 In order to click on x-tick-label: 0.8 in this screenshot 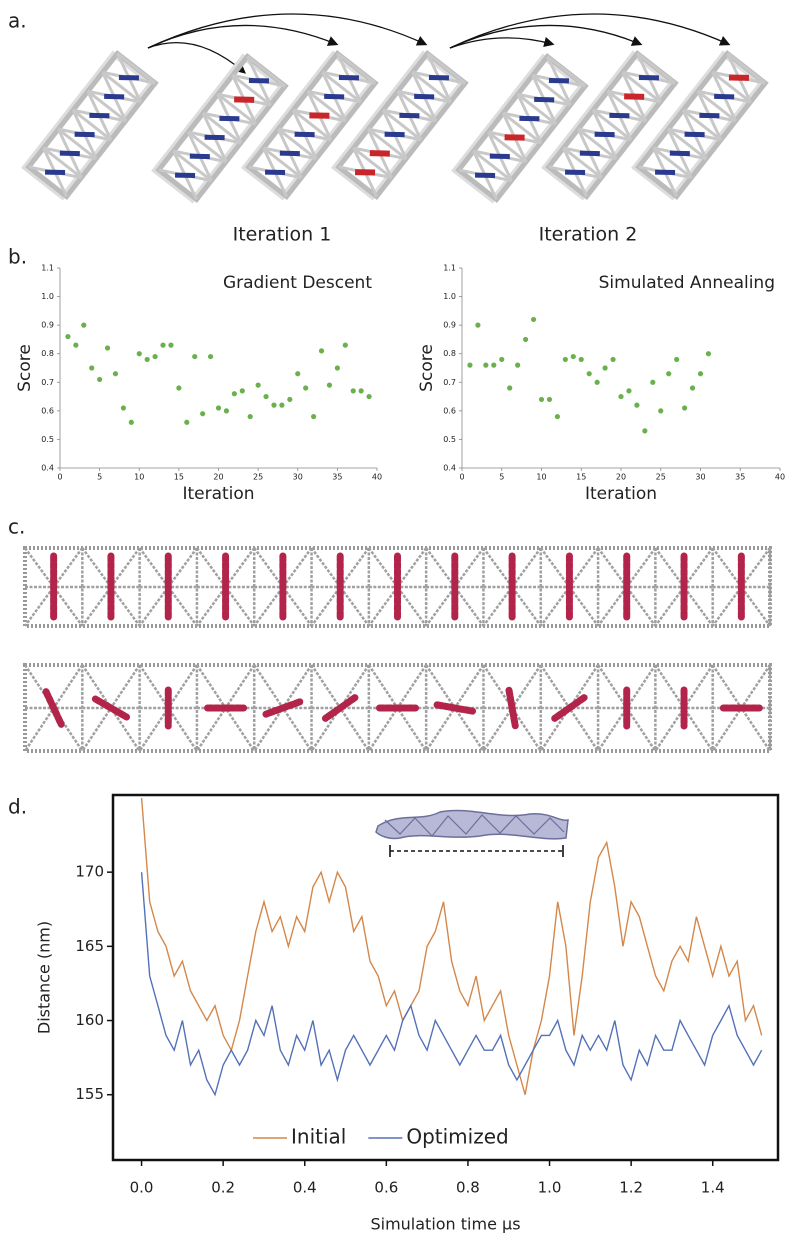, I will do `click(468, 1188)`.